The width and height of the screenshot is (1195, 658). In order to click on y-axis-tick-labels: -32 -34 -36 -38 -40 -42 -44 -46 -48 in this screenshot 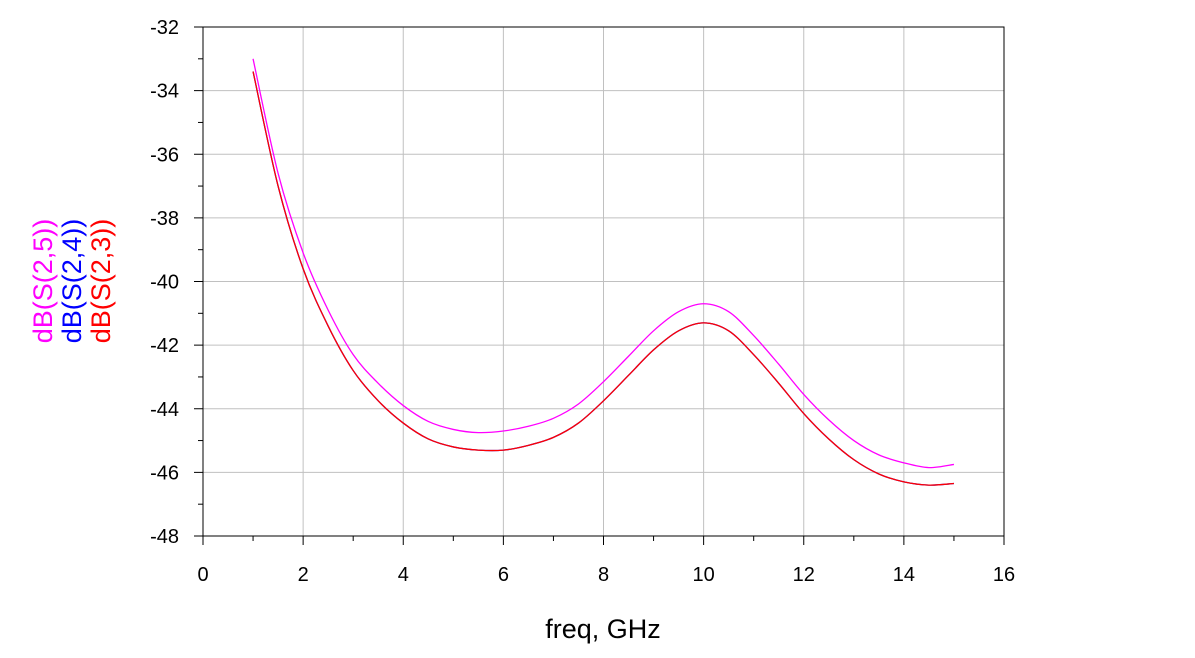, I will do `click(164, 282)`.